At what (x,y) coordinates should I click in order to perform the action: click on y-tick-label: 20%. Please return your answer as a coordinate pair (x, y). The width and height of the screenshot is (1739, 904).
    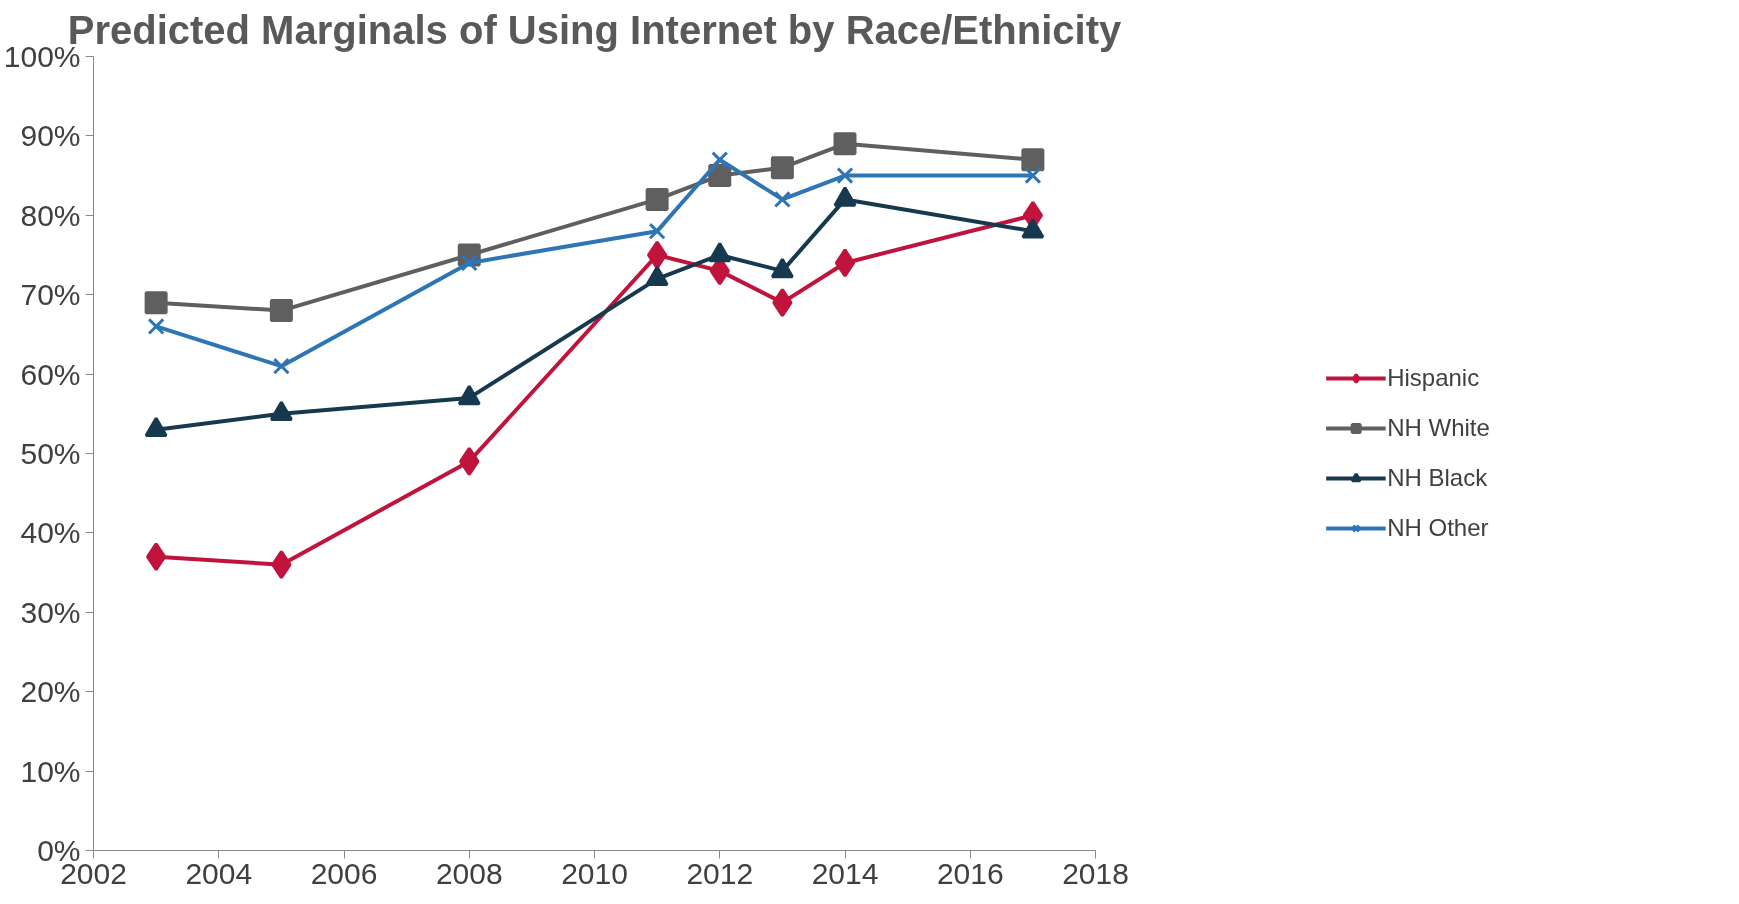
    Looking at the image, I should click on (50, 692).